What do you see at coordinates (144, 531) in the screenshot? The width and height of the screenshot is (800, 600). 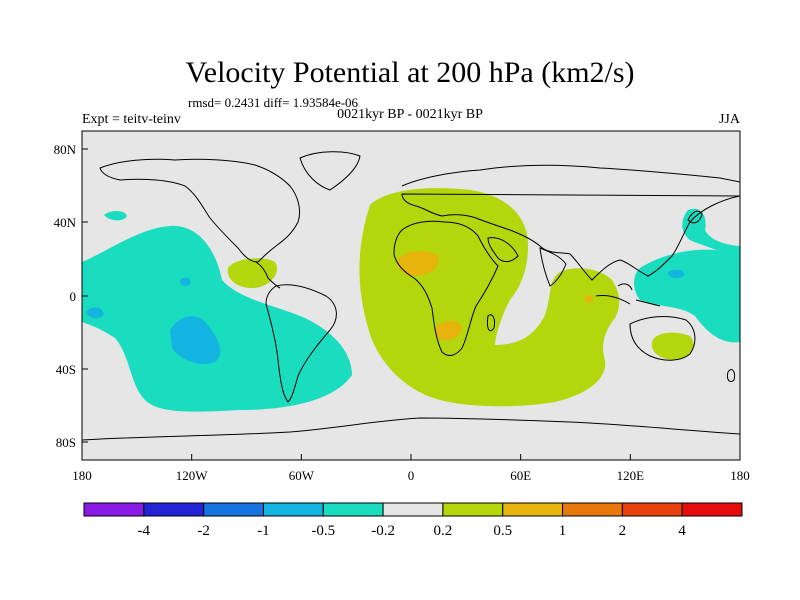 I see `colorbar-label: -4` at bounding box center [144, 531].